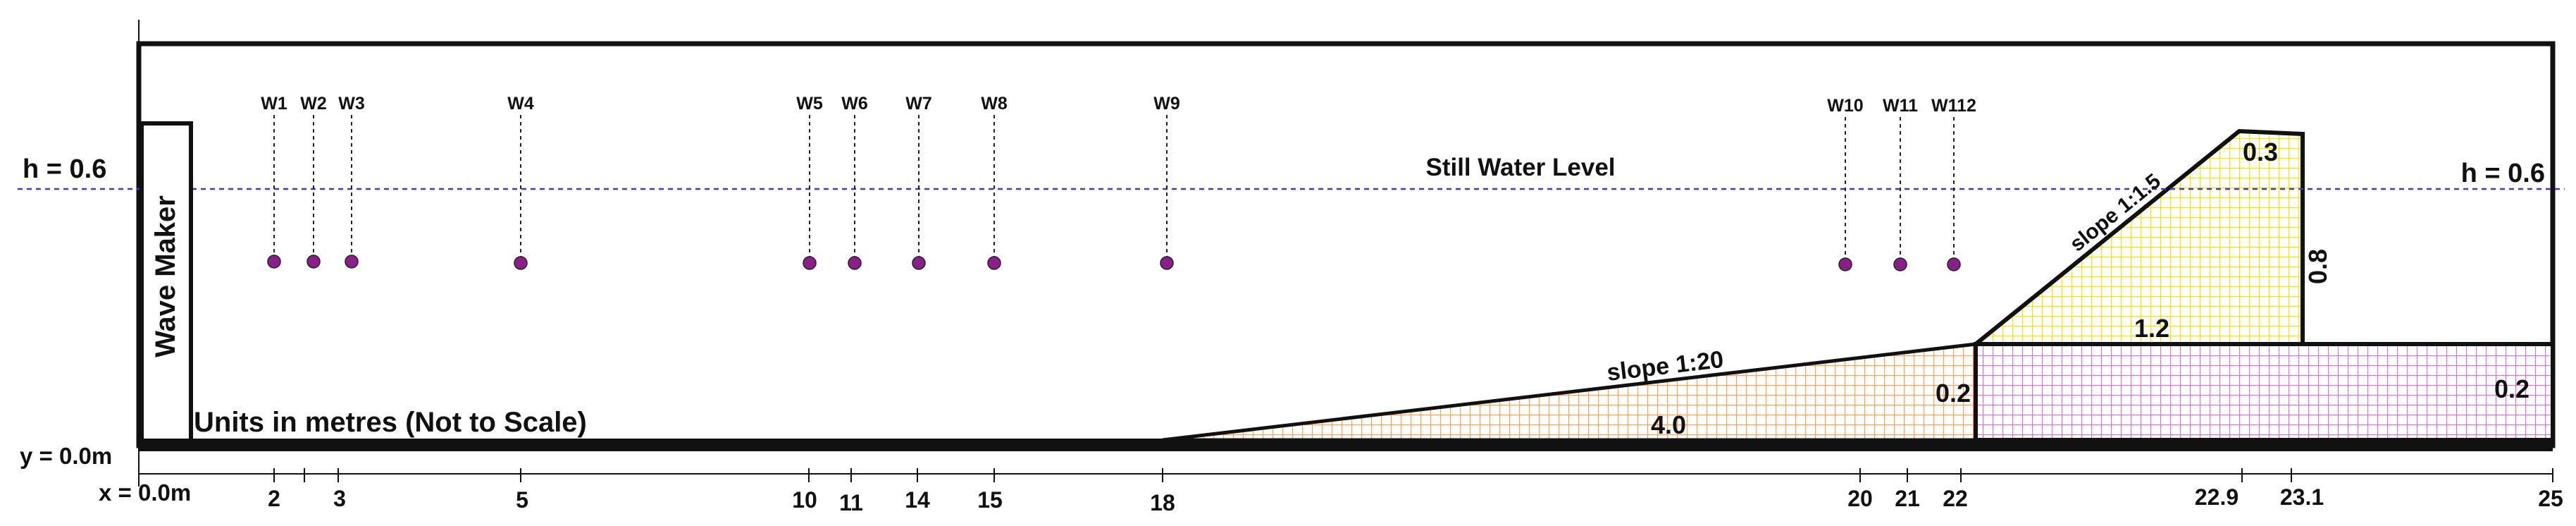 Image resolution: width=2576 pixels, height=526 pixels. What do you see at coordinates (274, 104) in the screenshot?
I see `gauge-label: W1` at bounding box center [274, 104].